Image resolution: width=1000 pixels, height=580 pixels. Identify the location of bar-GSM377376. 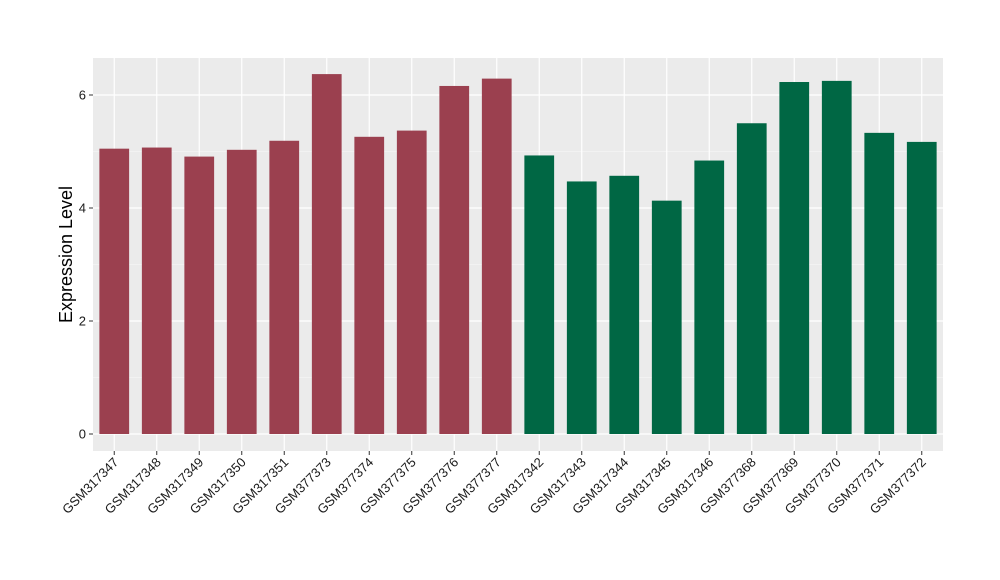
(454, 260).